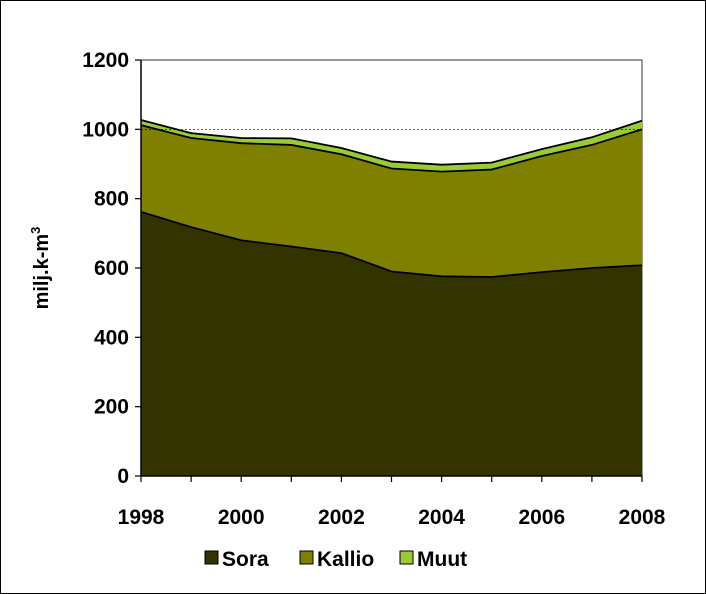  I want to click on legend-label-sora: Sora, so click(245, 559).